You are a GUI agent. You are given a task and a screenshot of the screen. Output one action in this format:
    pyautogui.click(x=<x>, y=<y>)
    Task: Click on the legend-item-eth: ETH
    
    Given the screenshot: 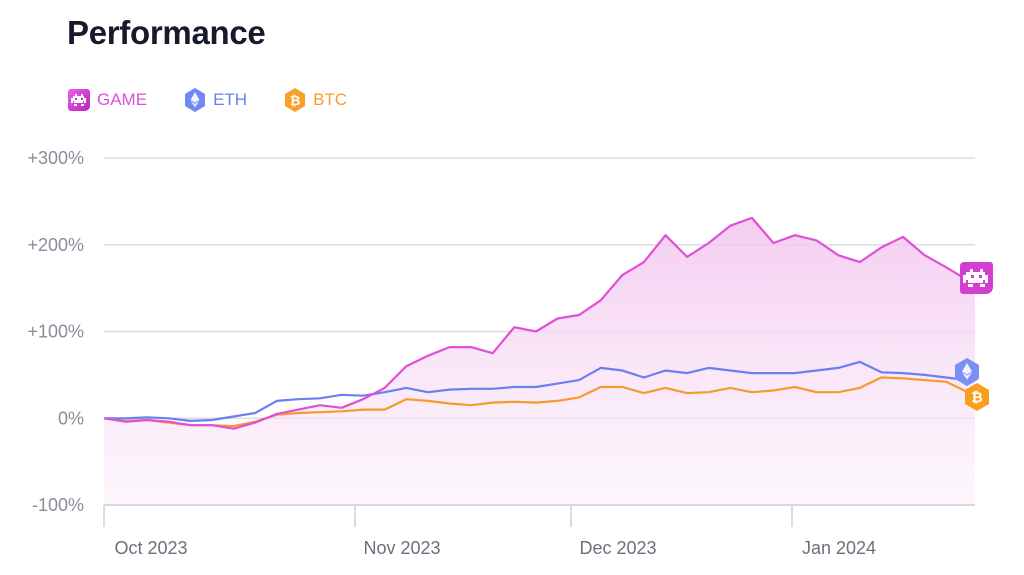 What is the action you would take?
    pyautogui.click(x=215, y=100)
    